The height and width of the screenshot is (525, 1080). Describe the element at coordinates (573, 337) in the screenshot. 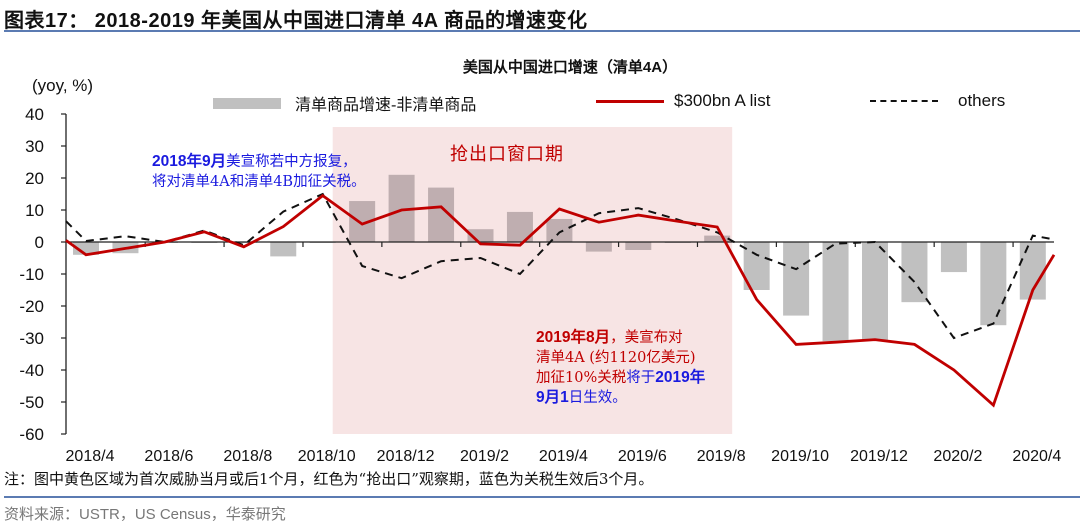

I see `annotation-date: 2019年8月` at that location.